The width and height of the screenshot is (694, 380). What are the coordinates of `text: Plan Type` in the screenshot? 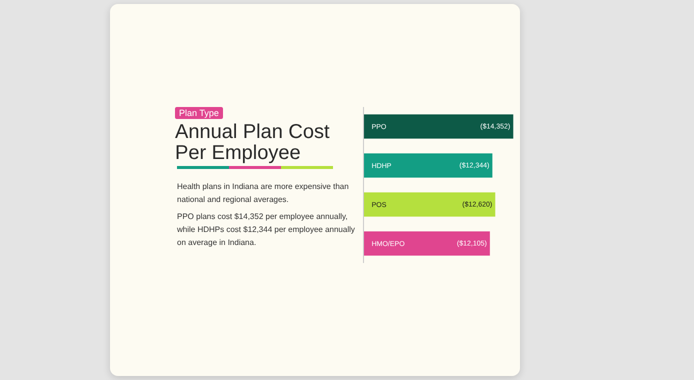 It's located at (199, 113).